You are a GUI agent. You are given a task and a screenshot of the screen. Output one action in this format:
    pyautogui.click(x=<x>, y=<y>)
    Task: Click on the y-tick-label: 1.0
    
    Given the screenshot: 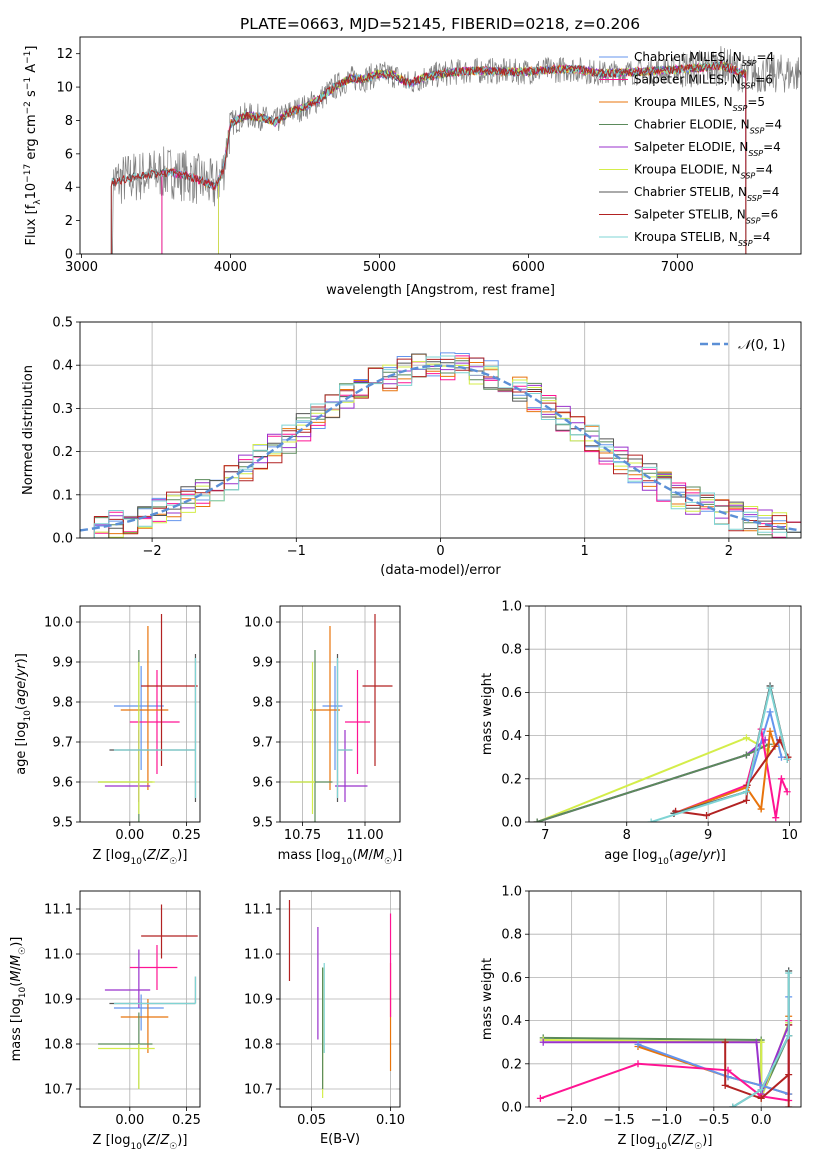 What is the action you would take?
    pyautogui.click(x=511, y=892)
    